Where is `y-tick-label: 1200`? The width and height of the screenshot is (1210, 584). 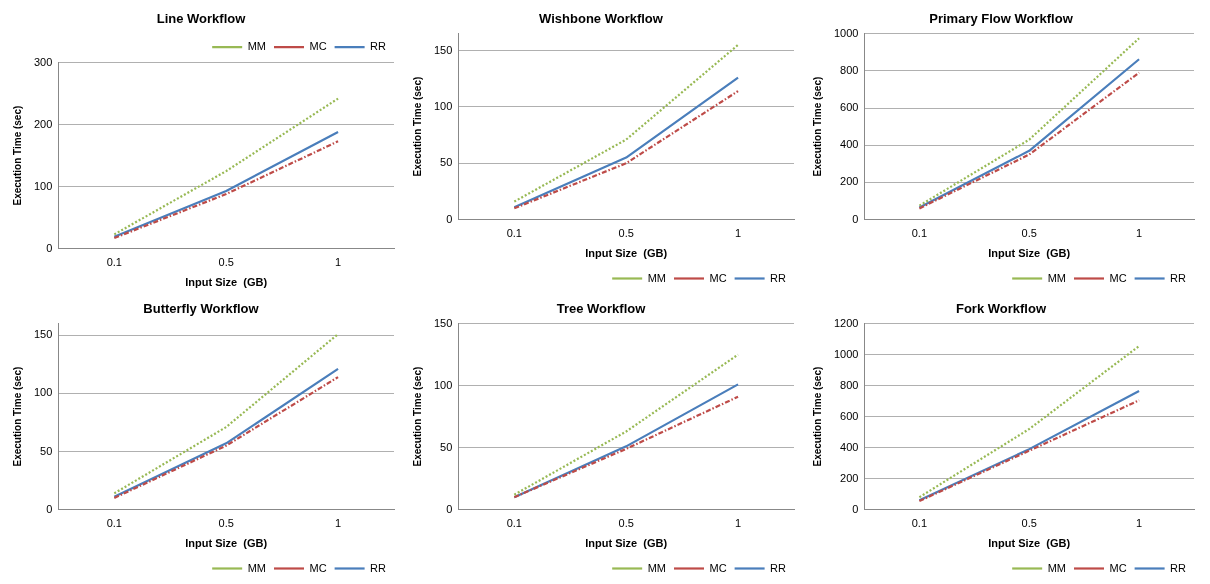
y-tick-label: 1200 is located at coordinates (846, 322).